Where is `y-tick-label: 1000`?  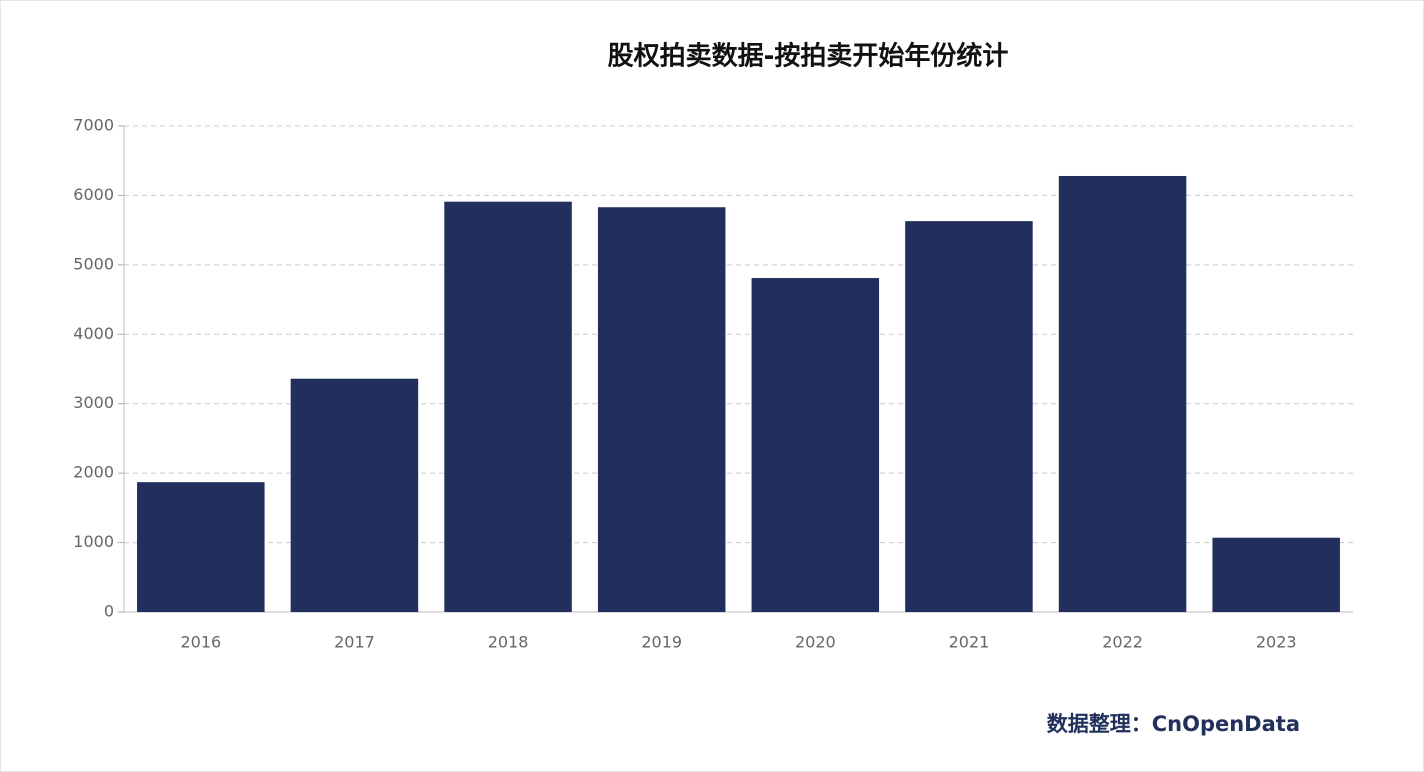
y-tick-label: 1000 is located at coordinates (93, 541).